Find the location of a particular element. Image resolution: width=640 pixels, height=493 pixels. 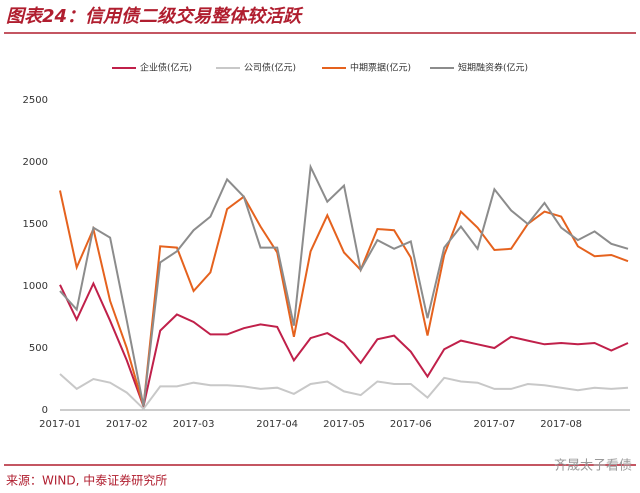

y-tick-label: 1000 is located at coordinates (35, 286).